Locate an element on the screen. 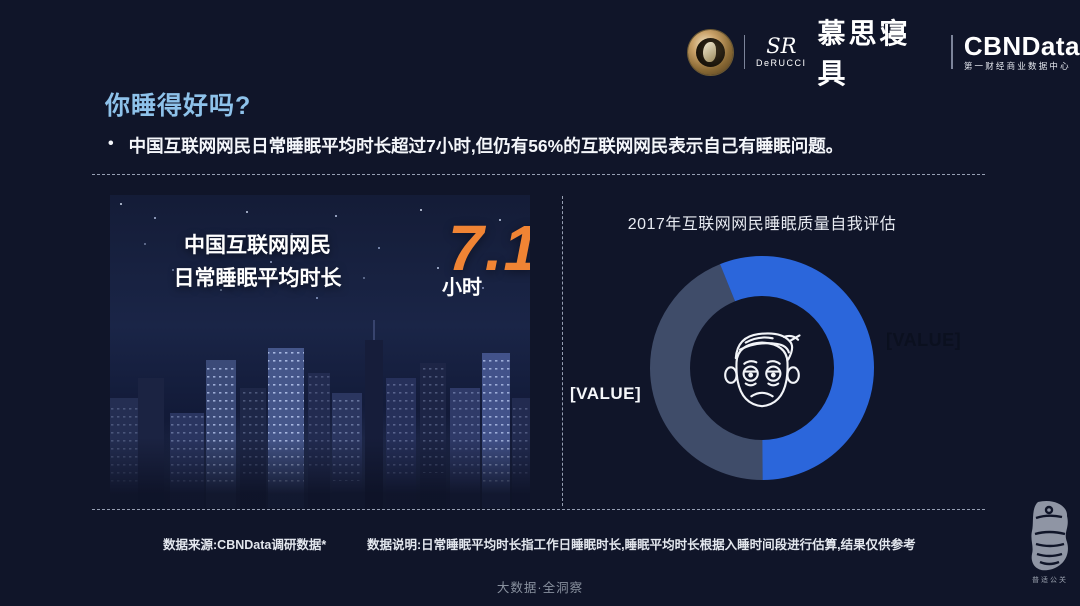 The height and width of the screenshot is (606, 1080). page-title: 你睡得好吗? is located at coordinates (178, 106).